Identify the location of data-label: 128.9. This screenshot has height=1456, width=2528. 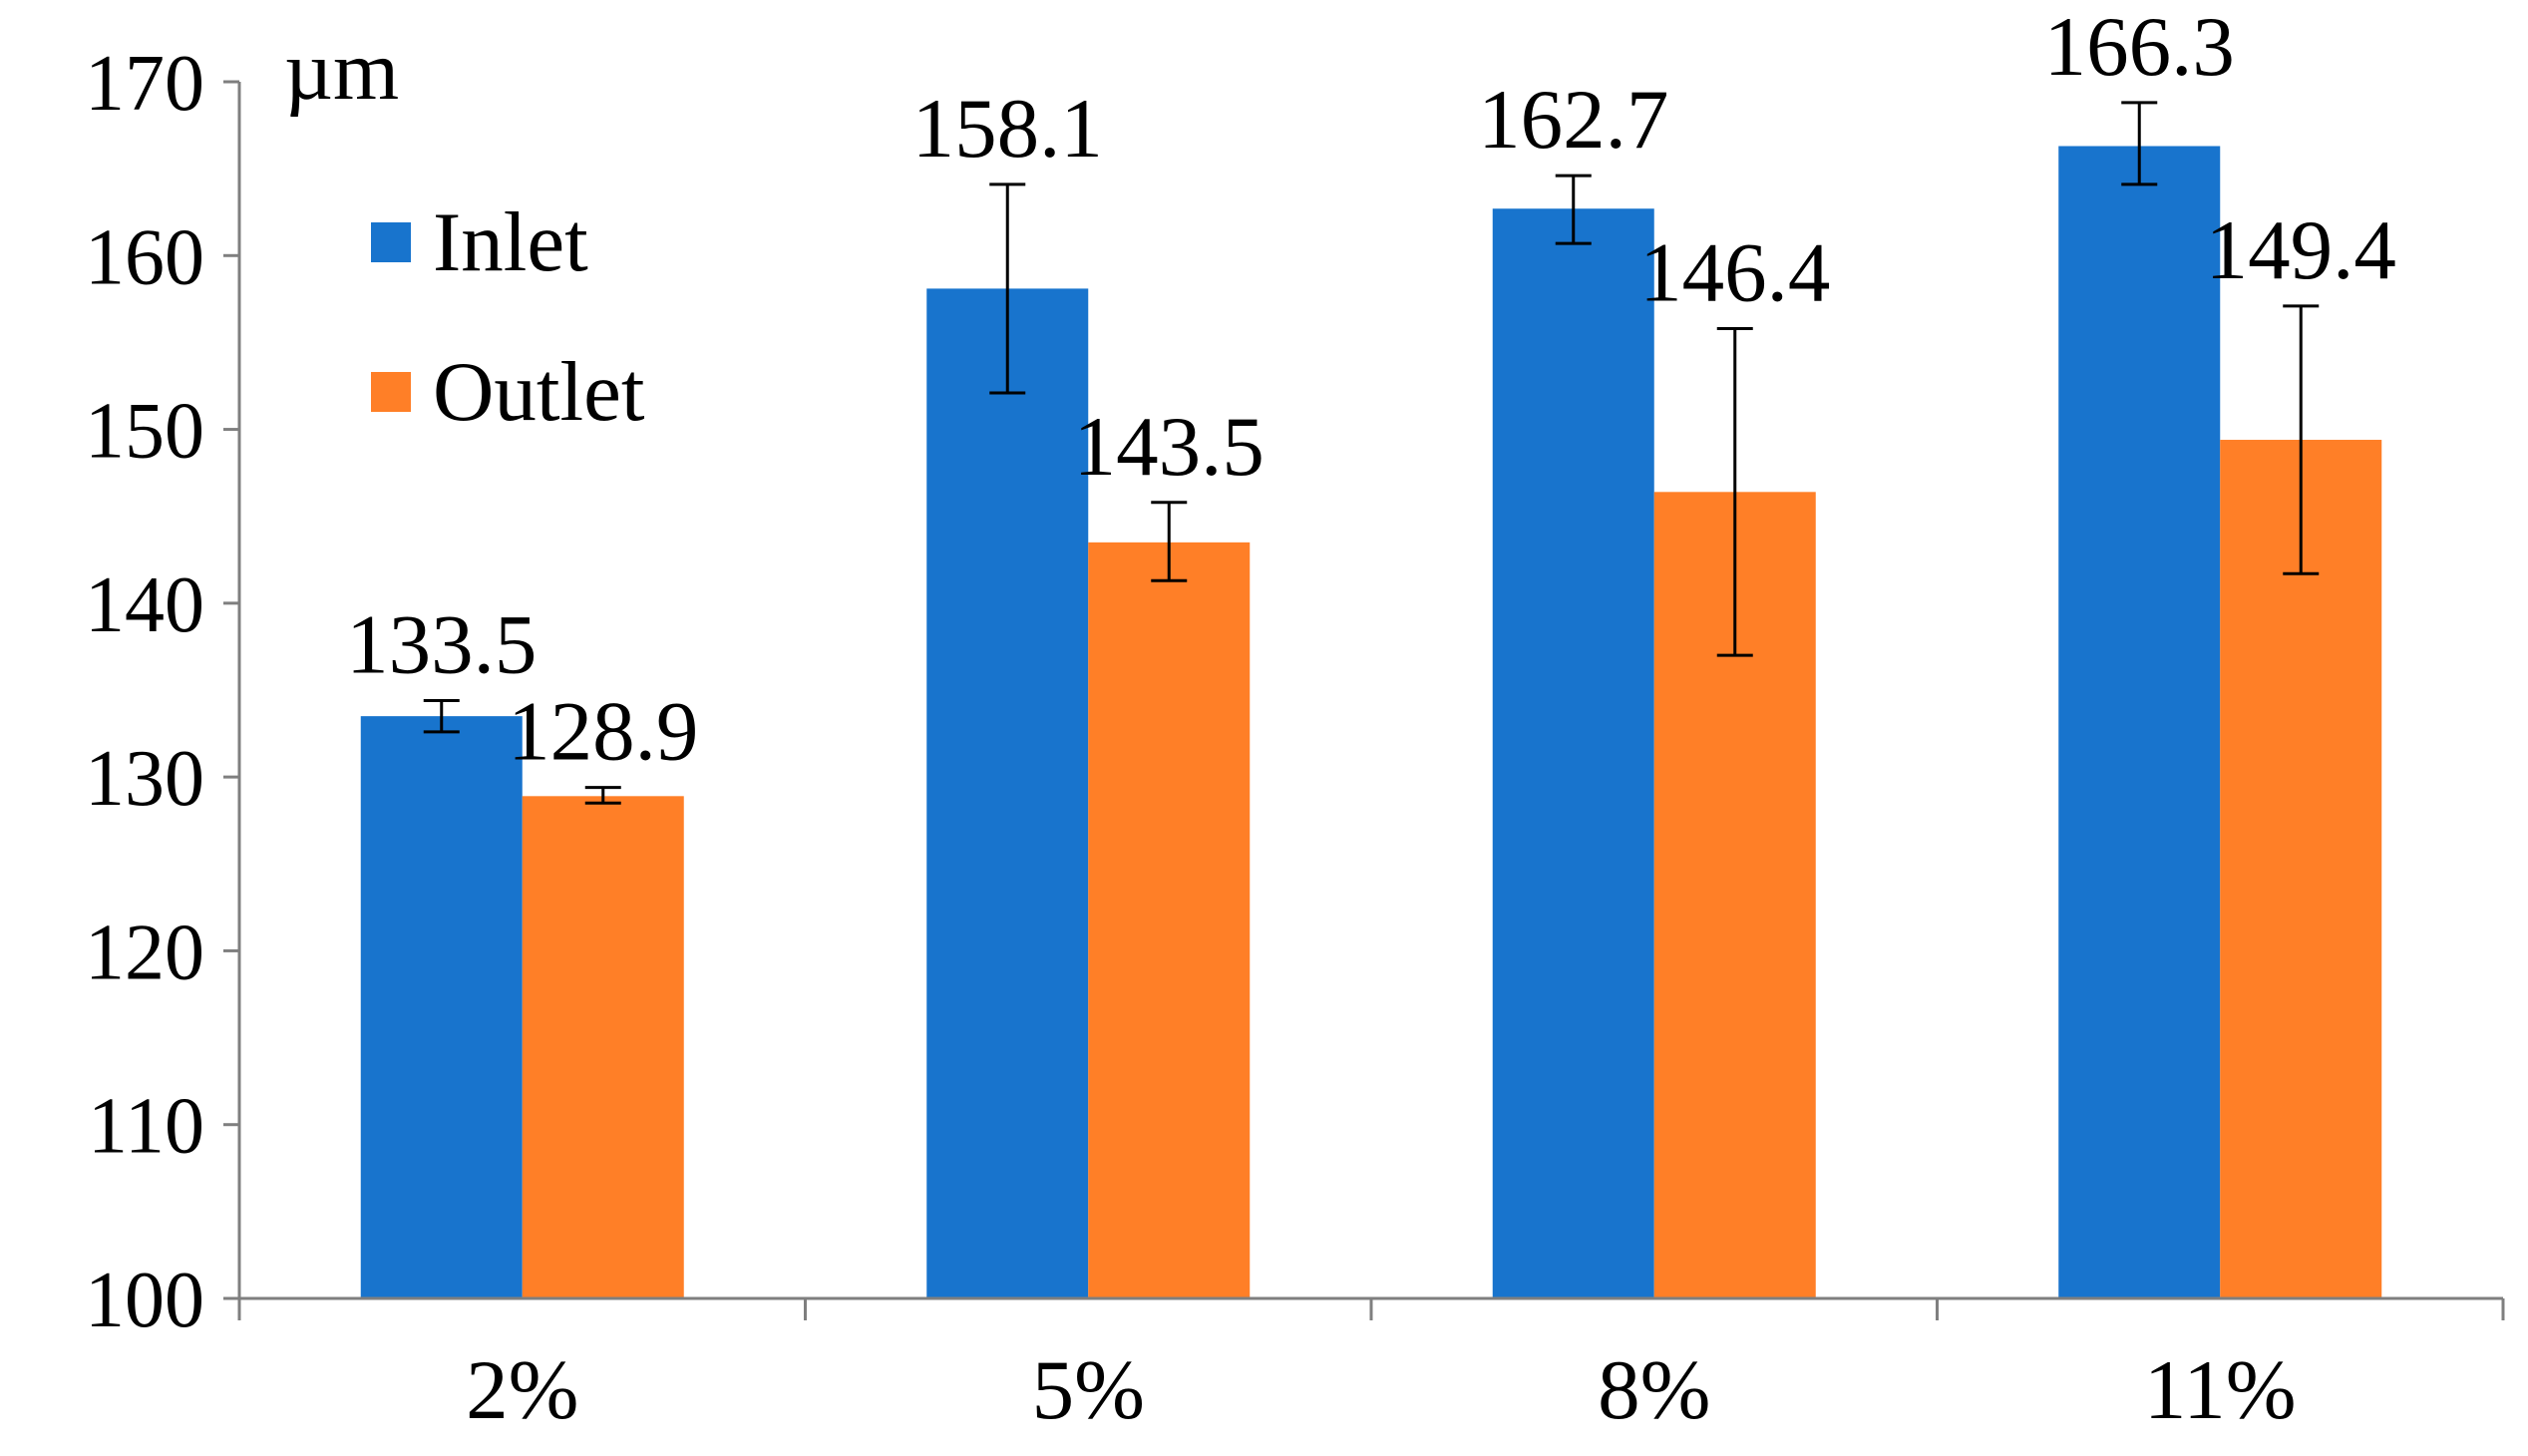
(603, 732).